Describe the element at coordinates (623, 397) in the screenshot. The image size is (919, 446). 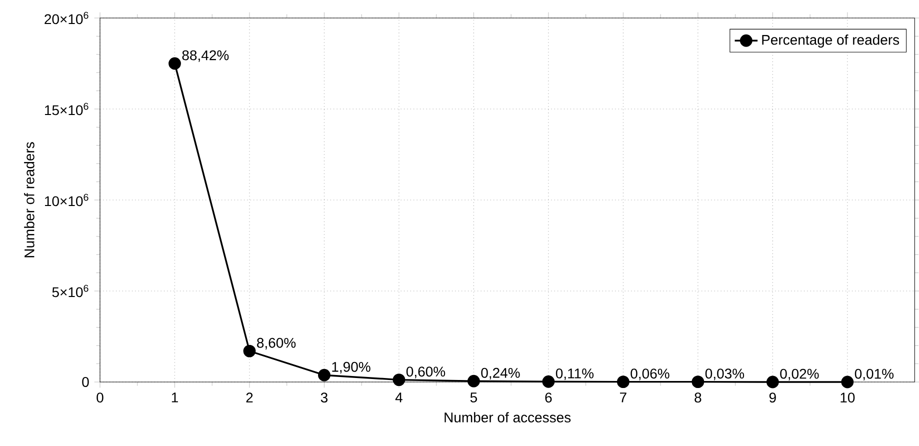
I see `x-tick-label: 7` at that location.